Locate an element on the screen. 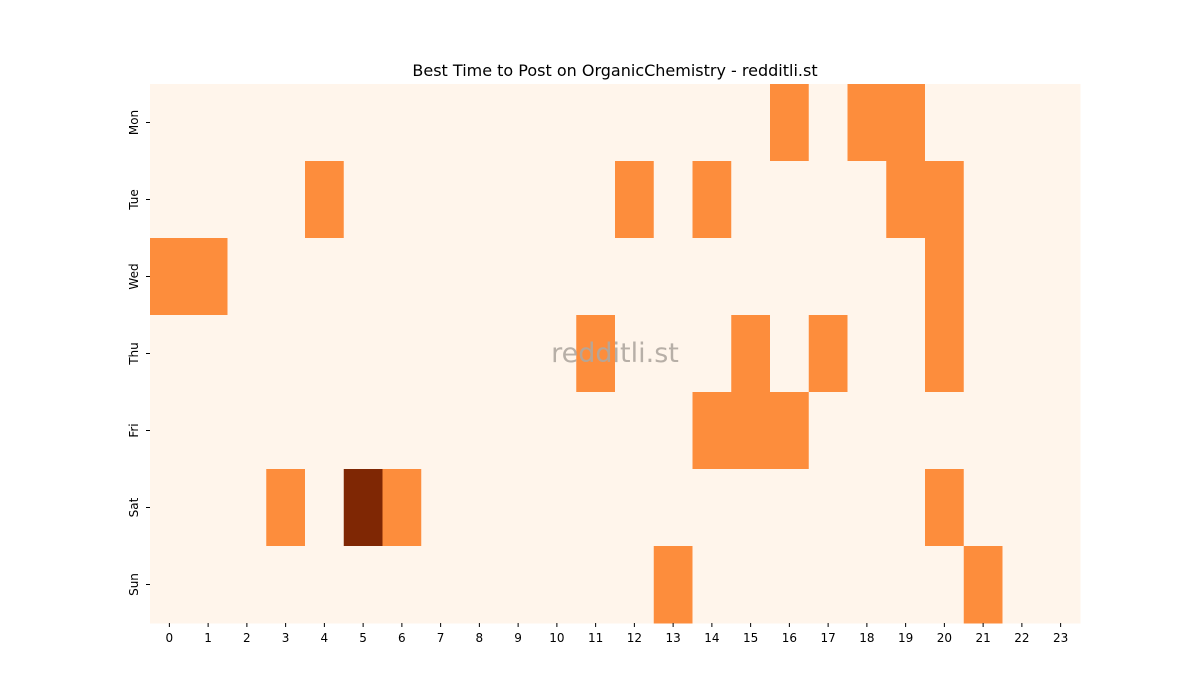 Image resolution: width=1200 pixels, height=700 pixels. x-tick-label: 16 is located at coordinates (789, 638).